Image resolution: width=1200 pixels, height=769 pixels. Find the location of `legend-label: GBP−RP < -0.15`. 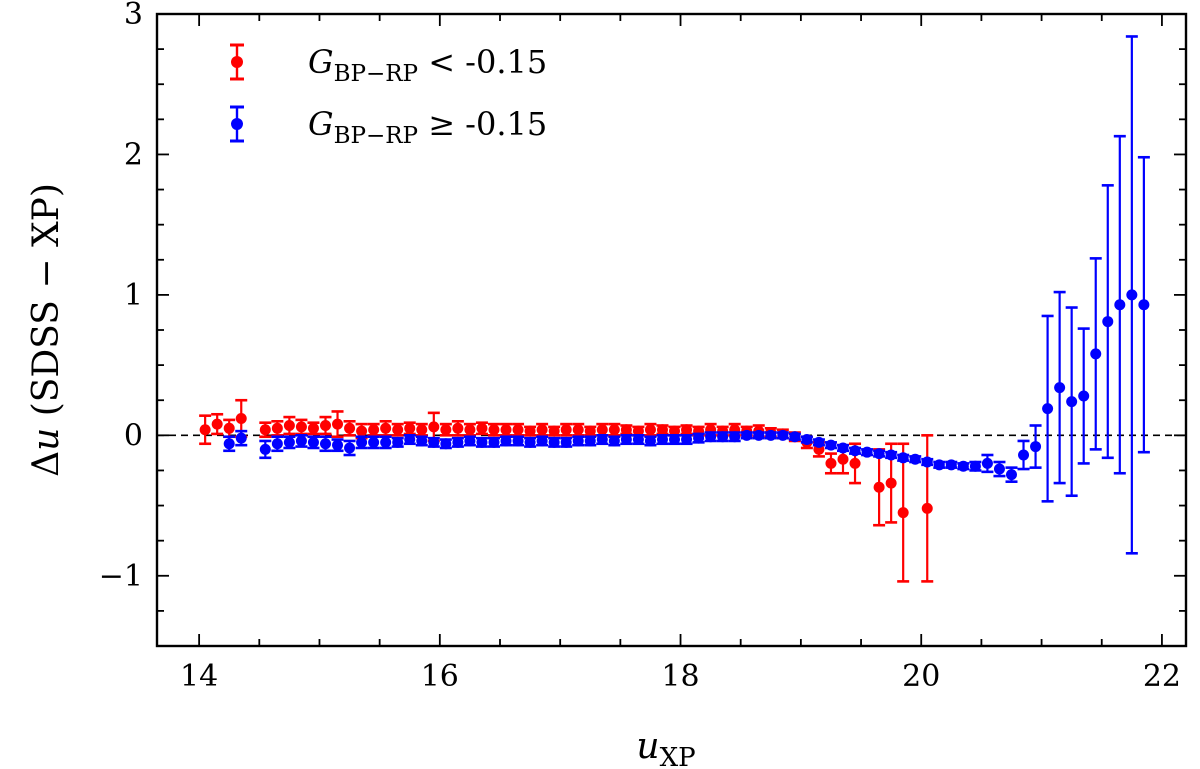

legend-label: GBP−RP < -0.15 is located at coordinates (427, 65).